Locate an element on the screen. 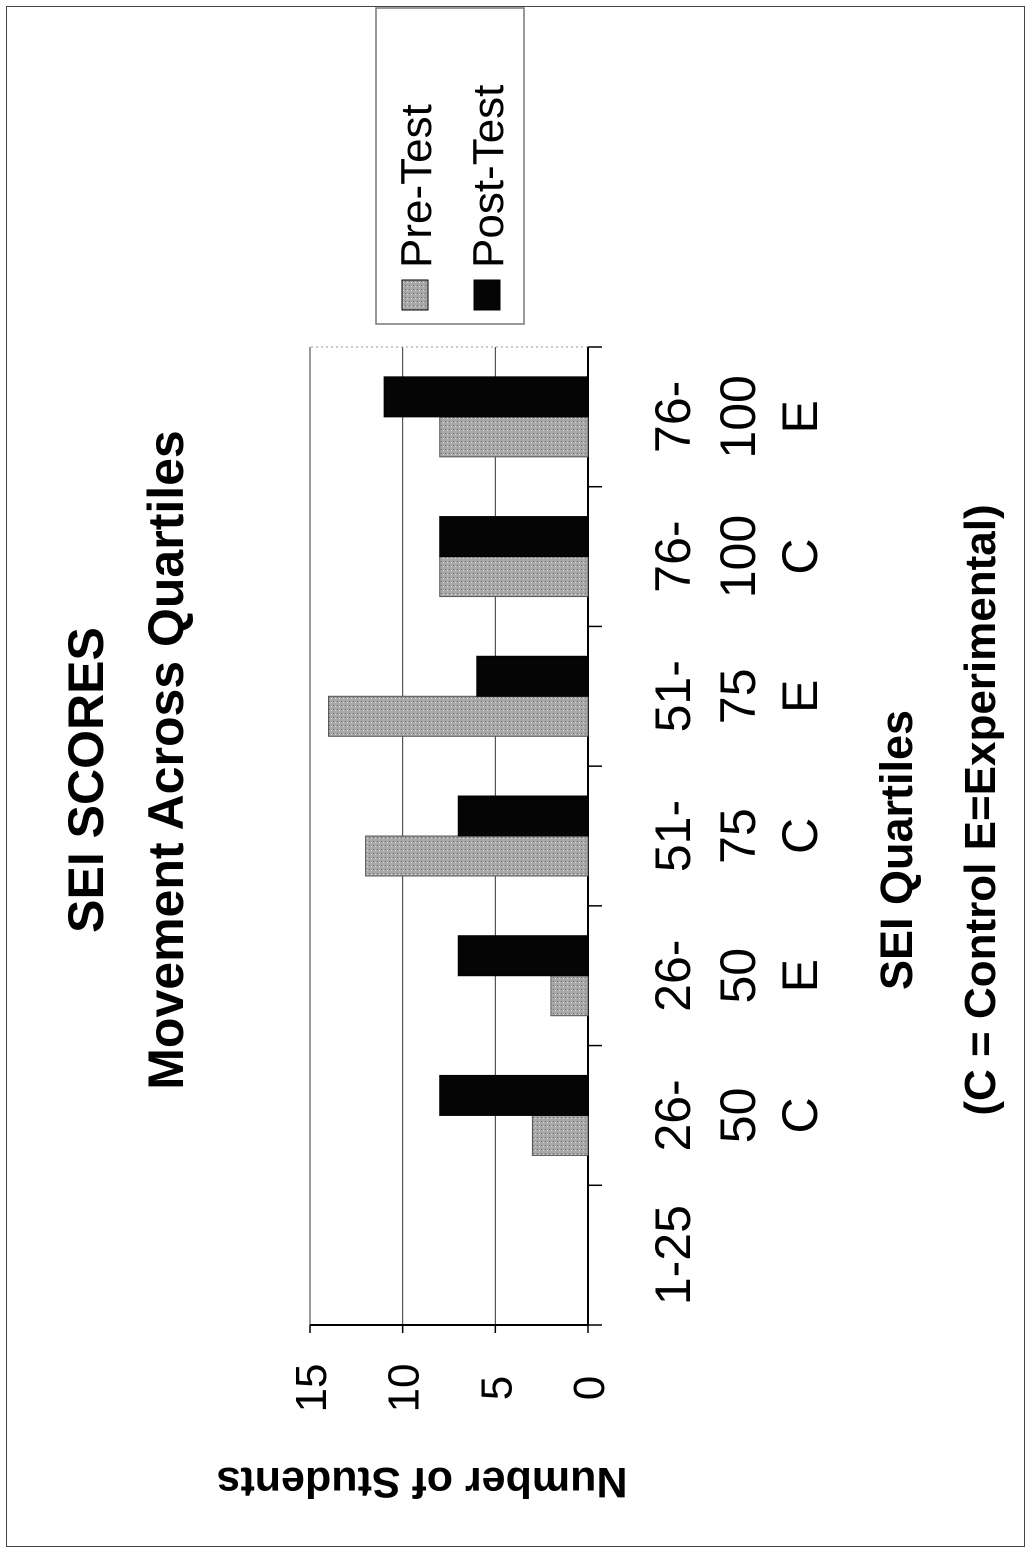  x-axis-label: SEI Quartiles is located at coordinates (896, 850).